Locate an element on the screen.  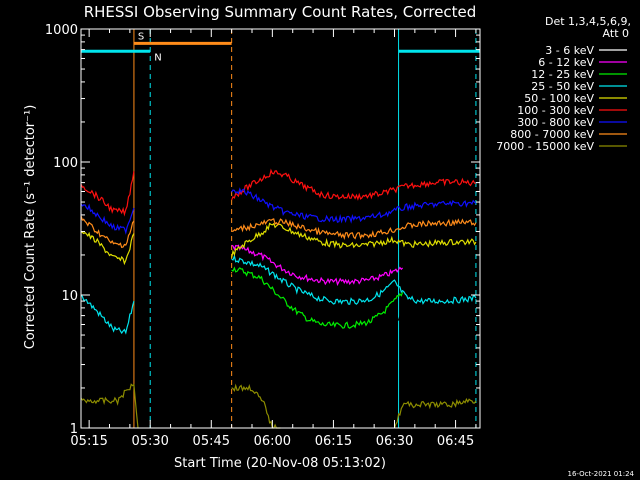
y-tick-label-3: 100 is located at coordinates (65, 163).